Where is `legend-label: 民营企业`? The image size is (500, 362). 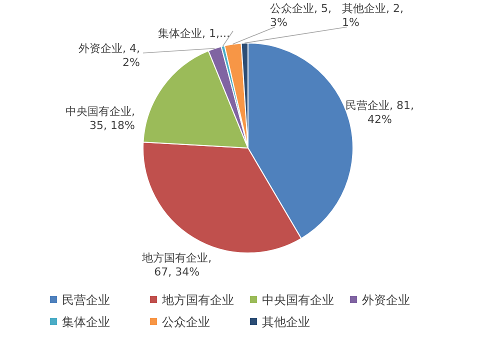
legend-label: 民营企业 is located at coordinates (86, 300).